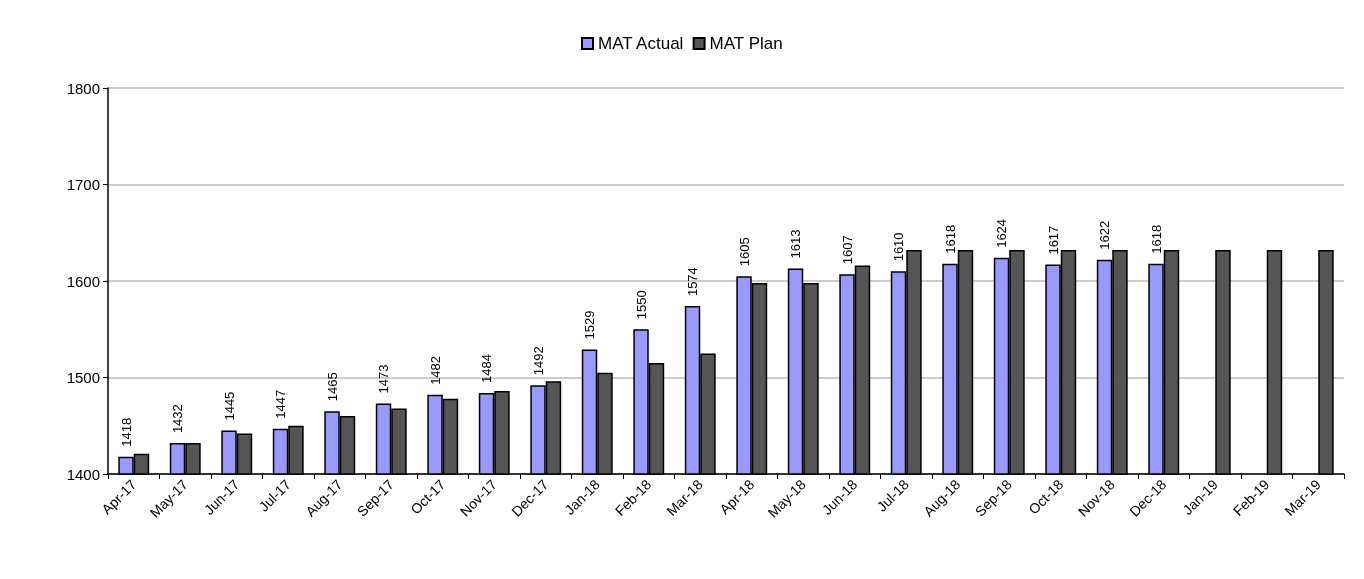  I want to click on data-label: 1610, so click(899, 247).